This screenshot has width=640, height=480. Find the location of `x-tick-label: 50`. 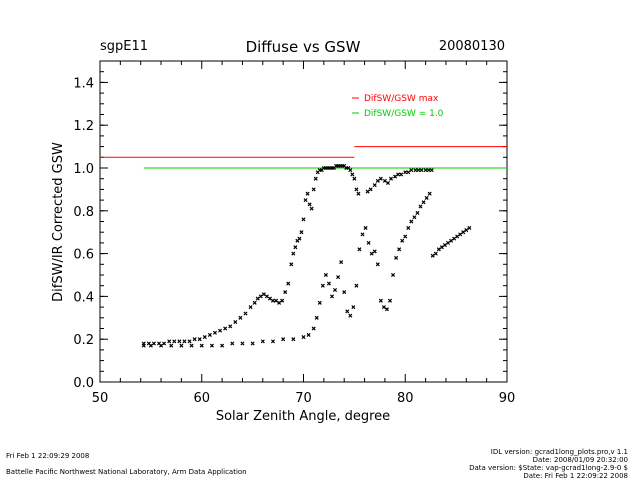

x-tick-label: 50 is located at coordinates (100, 398).